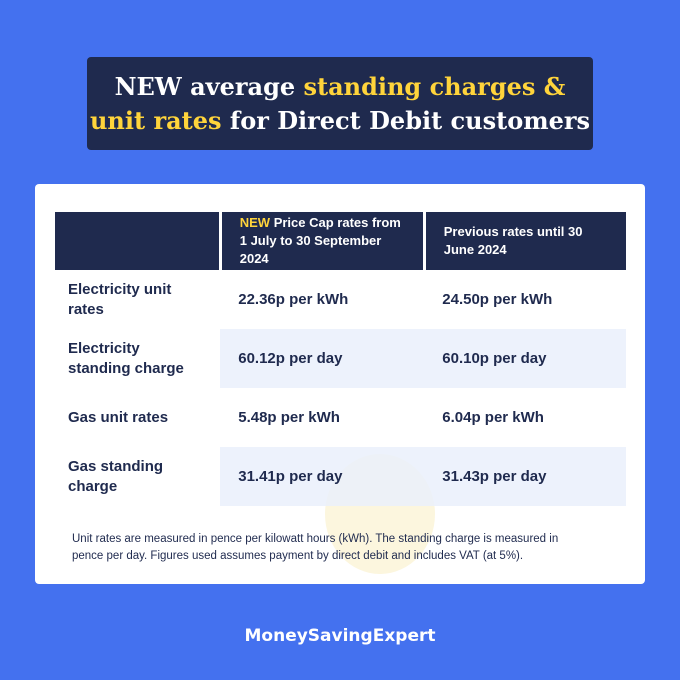  What do you see at coordinates (155, 120) in the screenshot?
I see `title-highlight: unit rates` at bounding box center [155, 120].